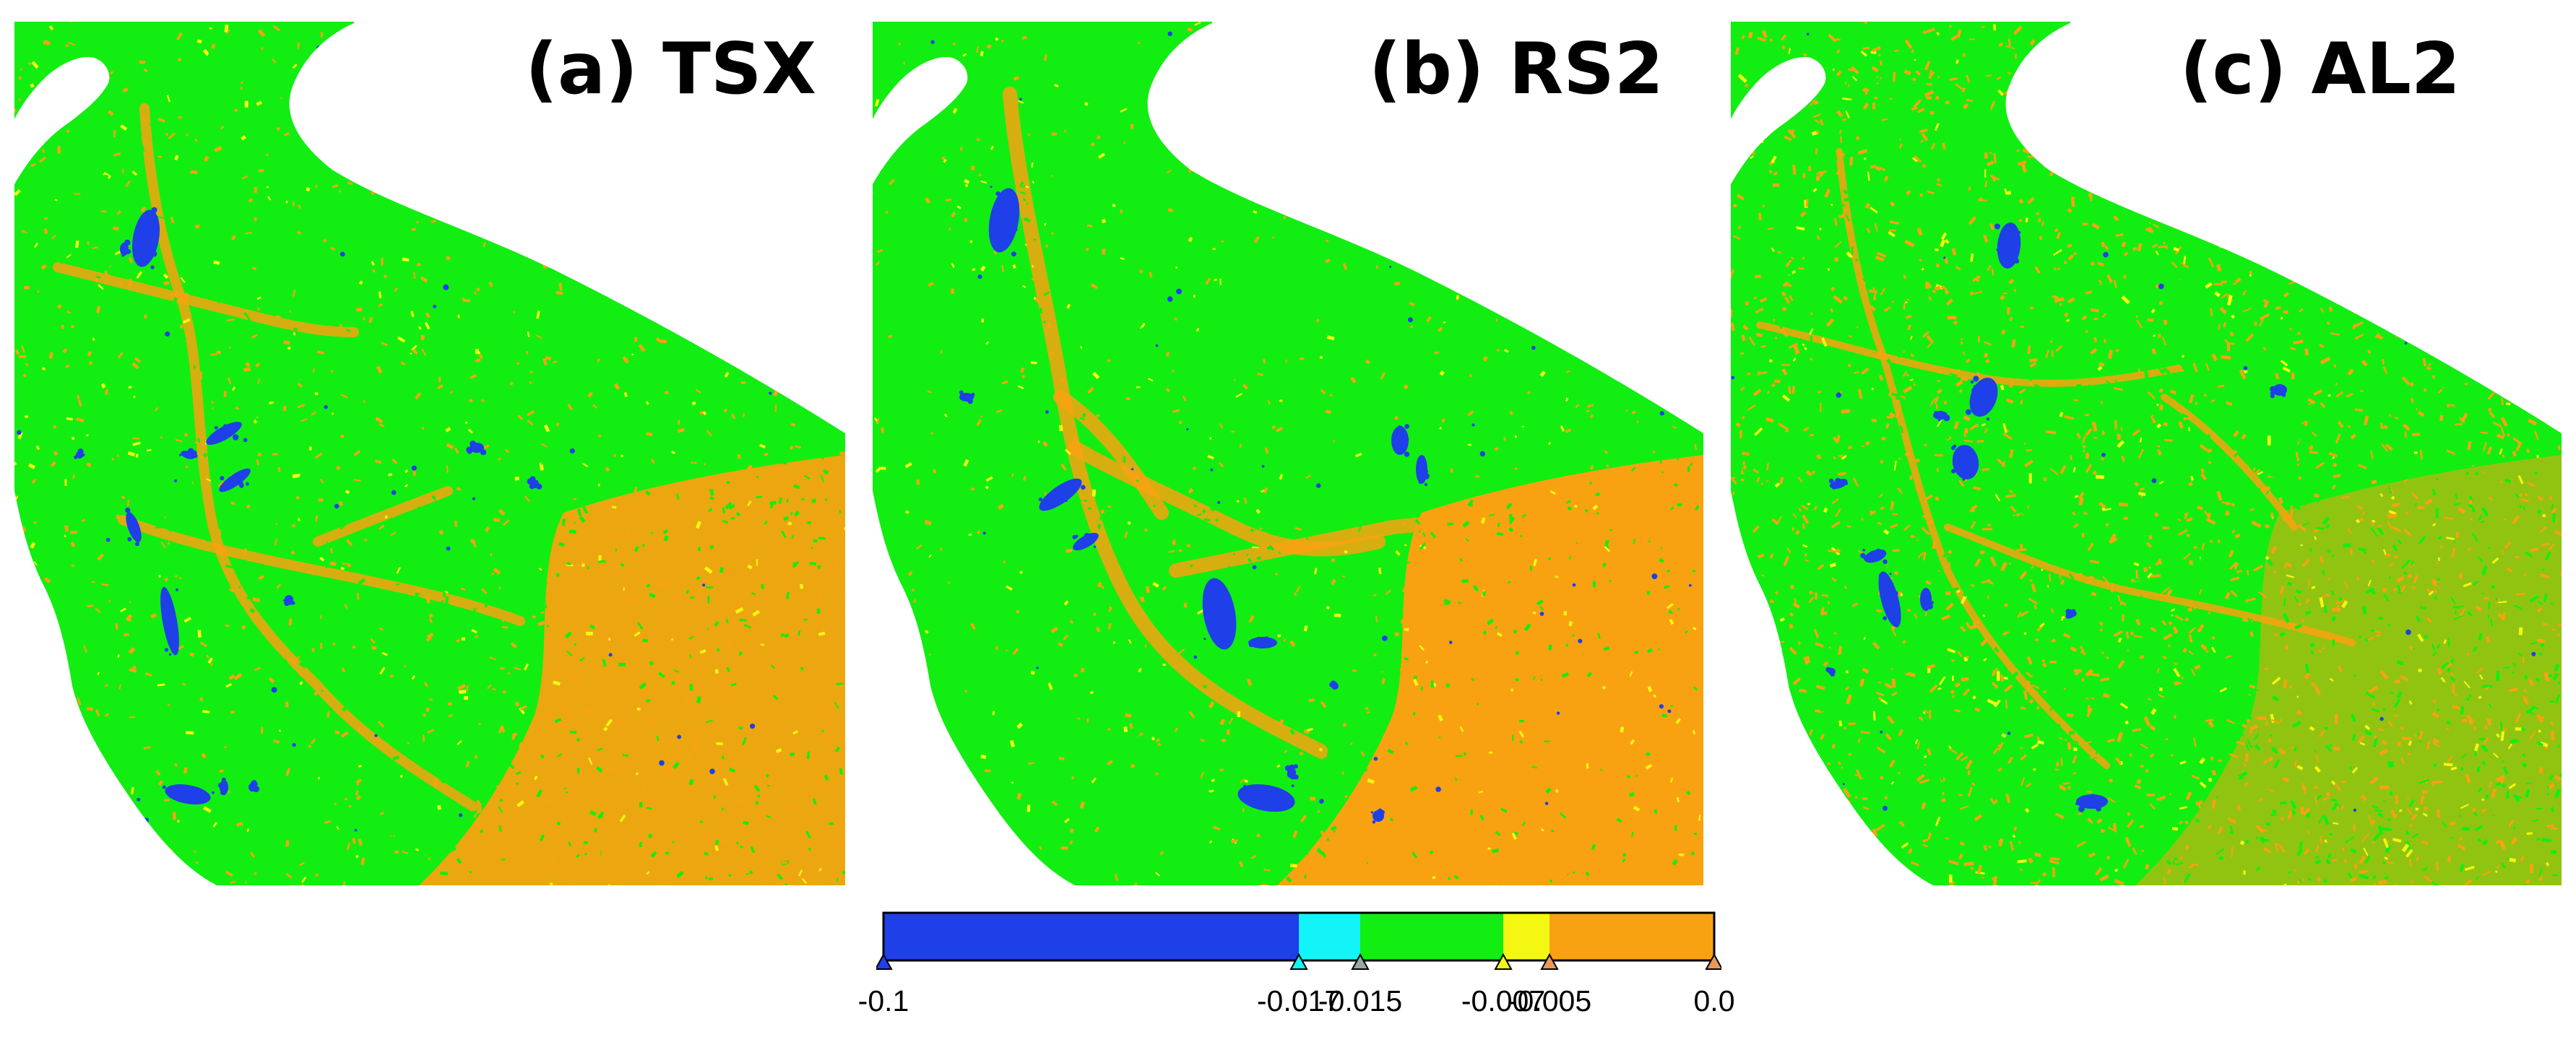  I want to click on legend-tick-label: -0.015, so click(1360, 1001).